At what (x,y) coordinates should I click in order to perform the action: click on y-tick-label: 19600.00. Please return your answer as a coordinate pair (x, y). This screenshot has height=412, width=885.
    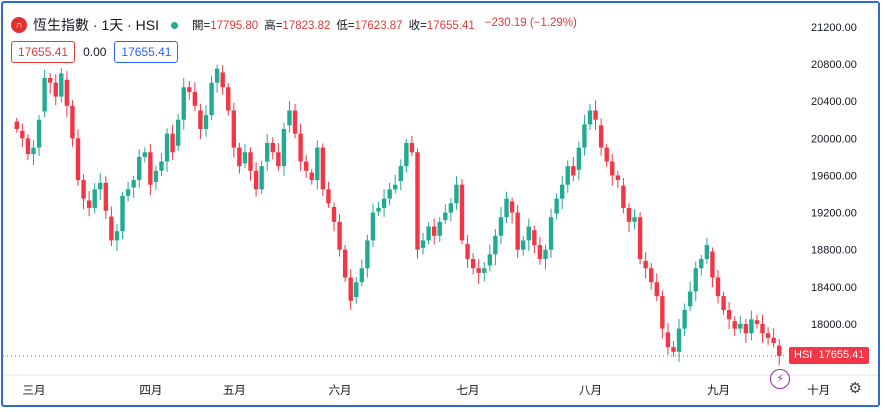
    Looking at the image, I should click on (834, 176).